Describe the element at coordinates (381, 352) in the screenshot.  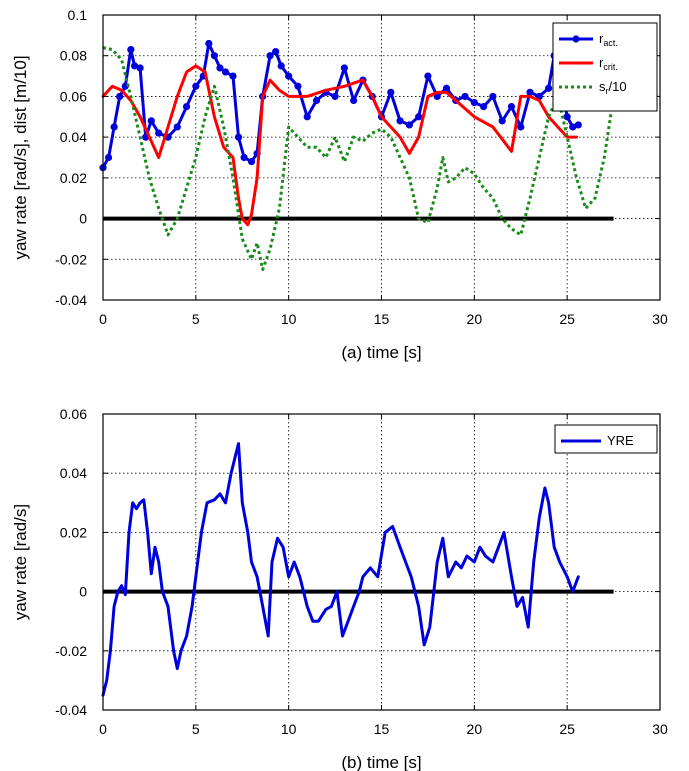
I see `x-axis-label: (a) time [s]` at that location.